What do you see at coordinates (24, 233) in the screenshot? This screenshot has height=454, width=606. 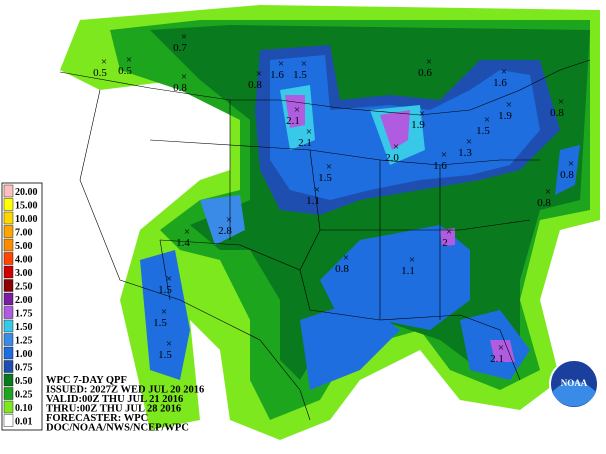 I see `legend-label: 7.00` at bounding box center [24, 233].